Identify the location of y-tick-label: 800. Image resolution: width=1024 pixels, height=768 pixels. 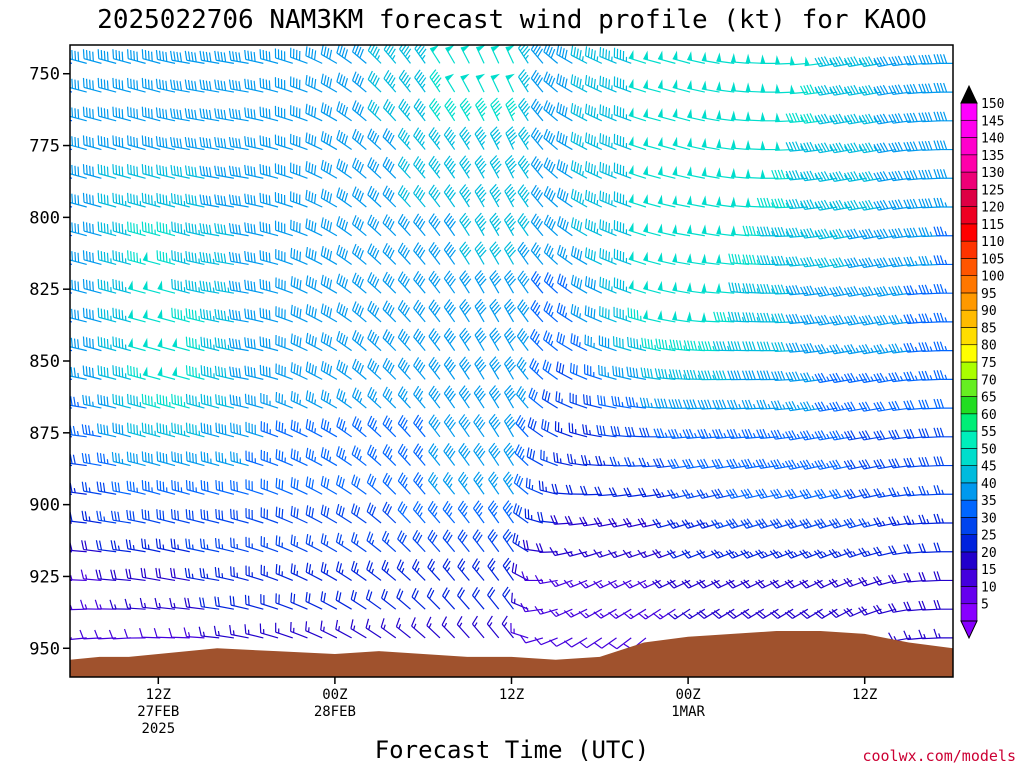
(44, 218).